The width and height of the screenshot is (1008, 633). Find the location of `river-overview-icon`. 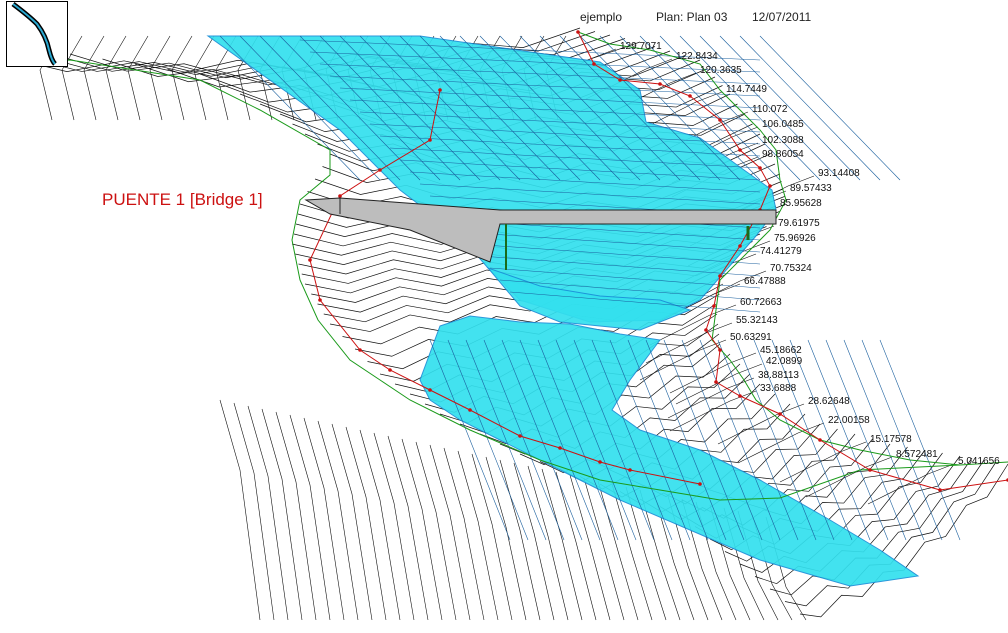

river-overview-icon is located at coordinates (34, 34).